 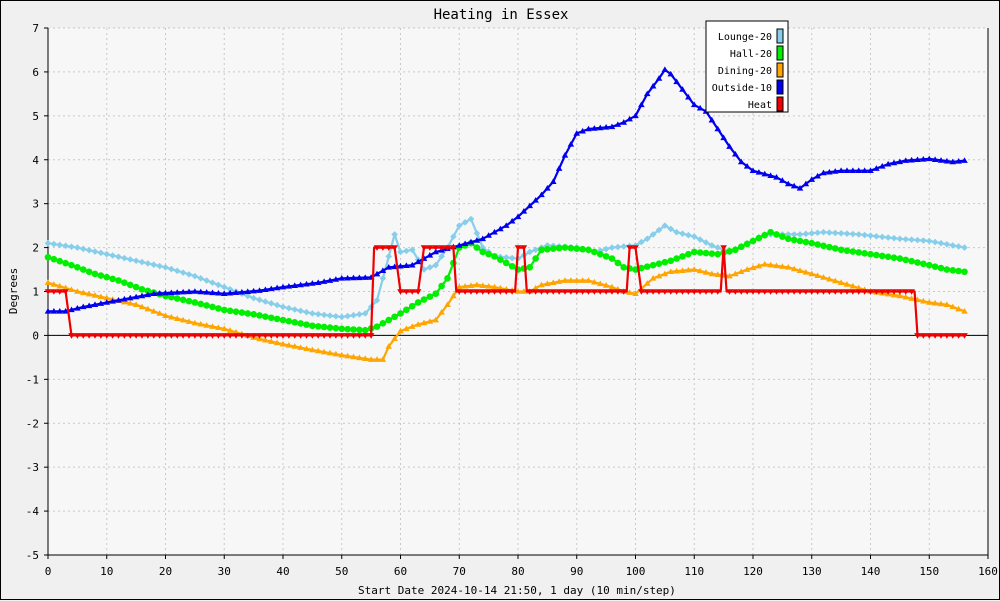 What do you see at coordinates (747, 66) in the screenshot?
I see `legend-box` at bounding box center [747, 66].